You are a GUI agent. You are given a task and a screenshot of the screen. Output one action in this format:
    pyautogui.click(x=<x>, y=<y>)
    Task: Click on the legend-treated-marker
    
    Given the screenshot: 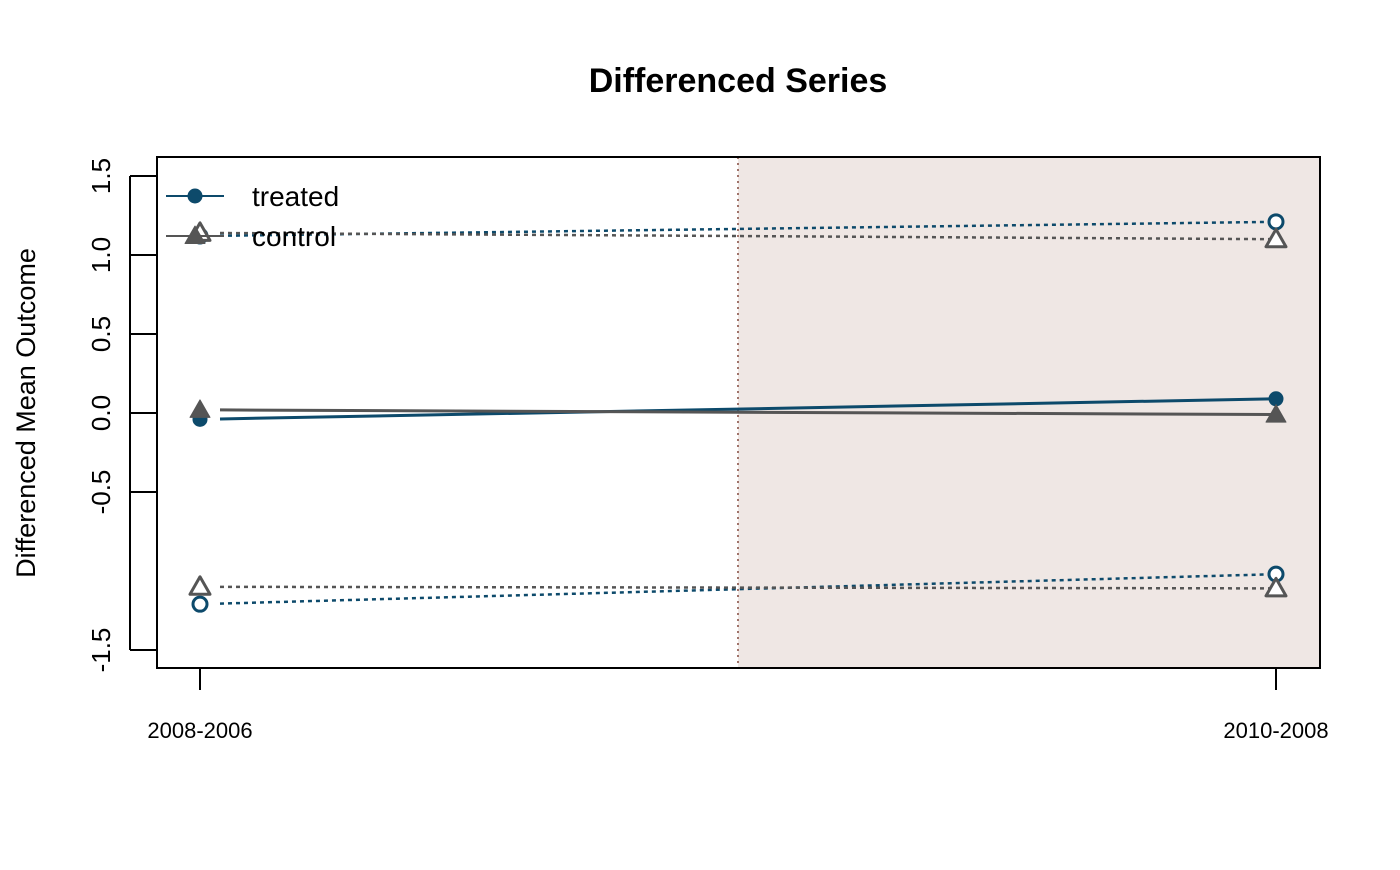 What is the action you would take?
    pyautogui.click(x=195, y=196)
    